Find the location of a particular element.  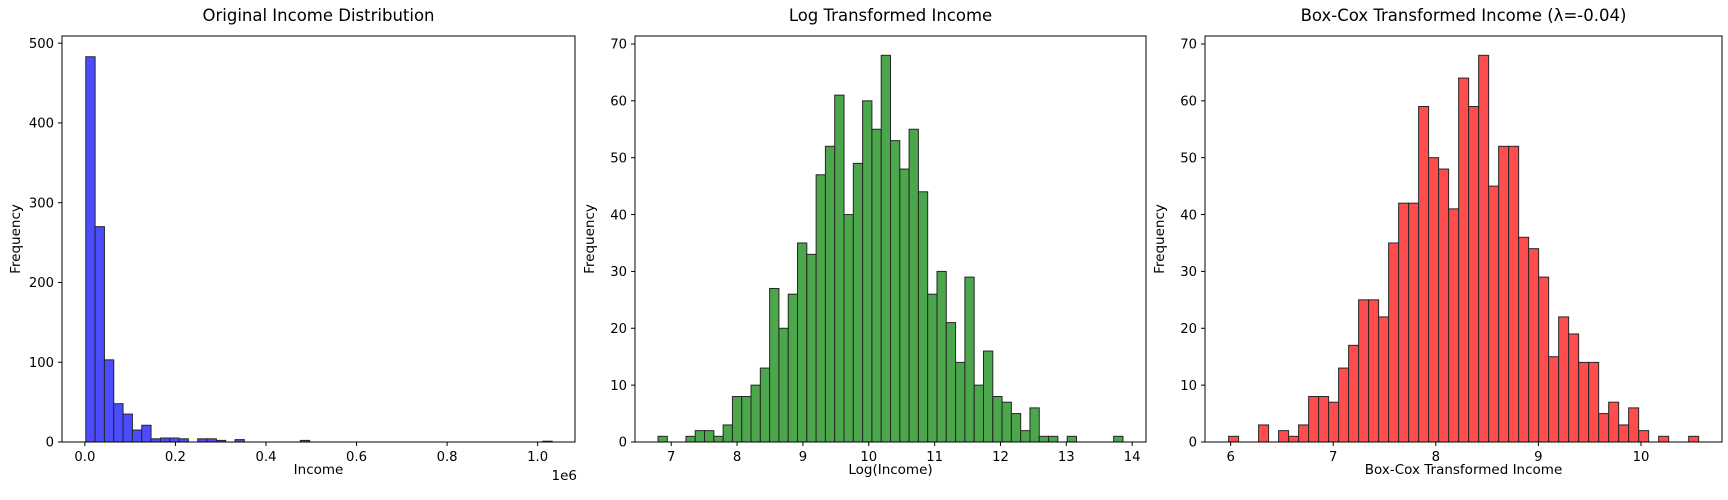

chart-title-log: Log Transformed Income is located at coordinates (890, 15).